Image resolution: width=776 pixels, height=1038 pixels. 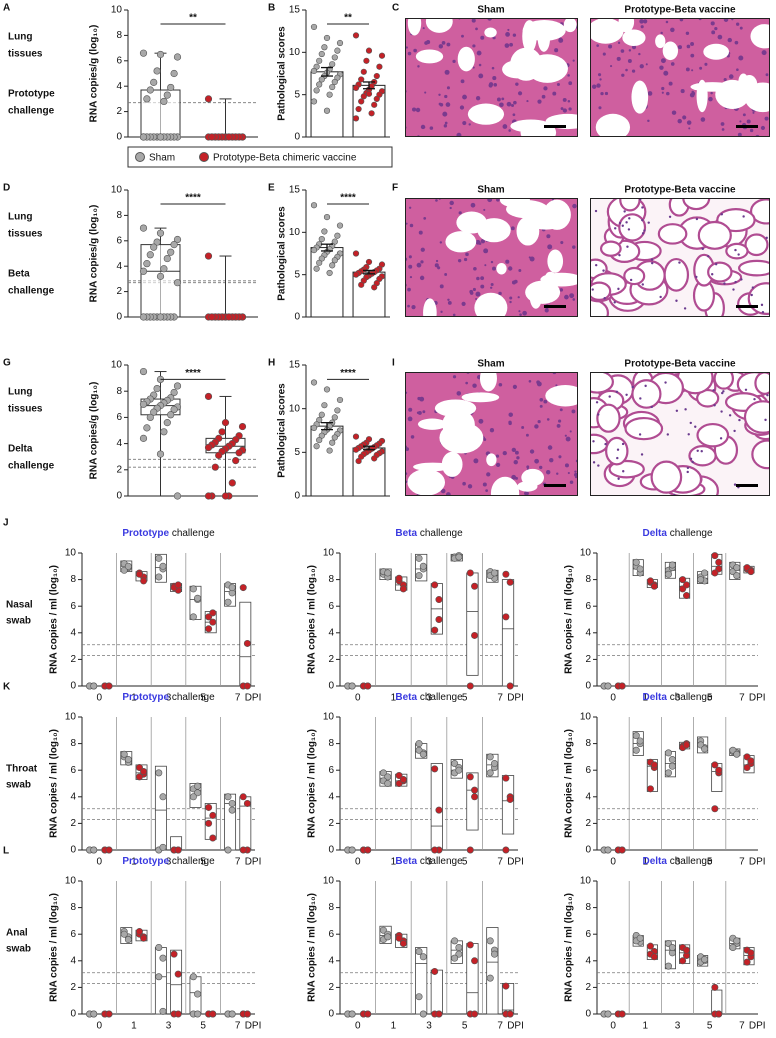 What do you see at coordinates (588, 907) in the screenshot?
I see `y-tick-label: 8` at bounding box center [588, 907].